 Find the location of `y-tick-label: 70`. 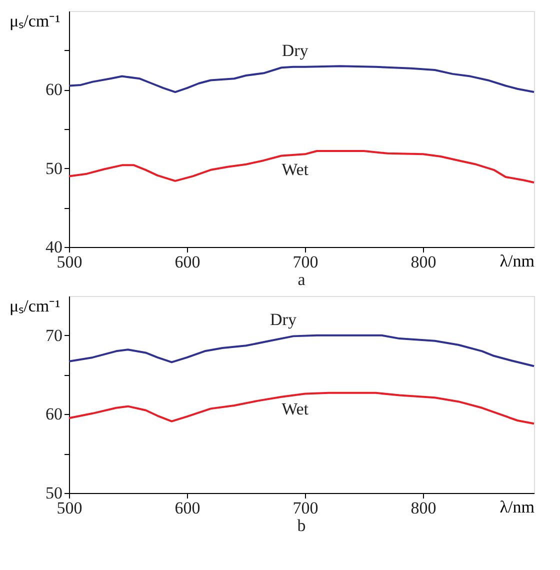

y-tick-label: 70 is located at coordinates (54, 335).